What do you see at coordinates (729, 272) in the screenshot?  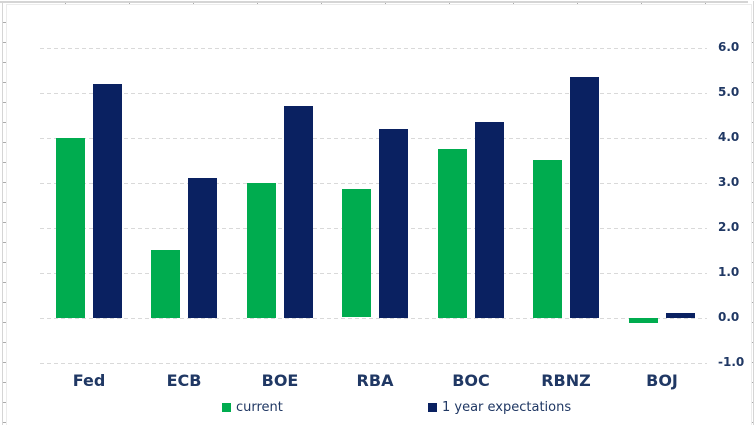 I see `y-axis-tick-label: 1.0` at bounding box center [729, 272].